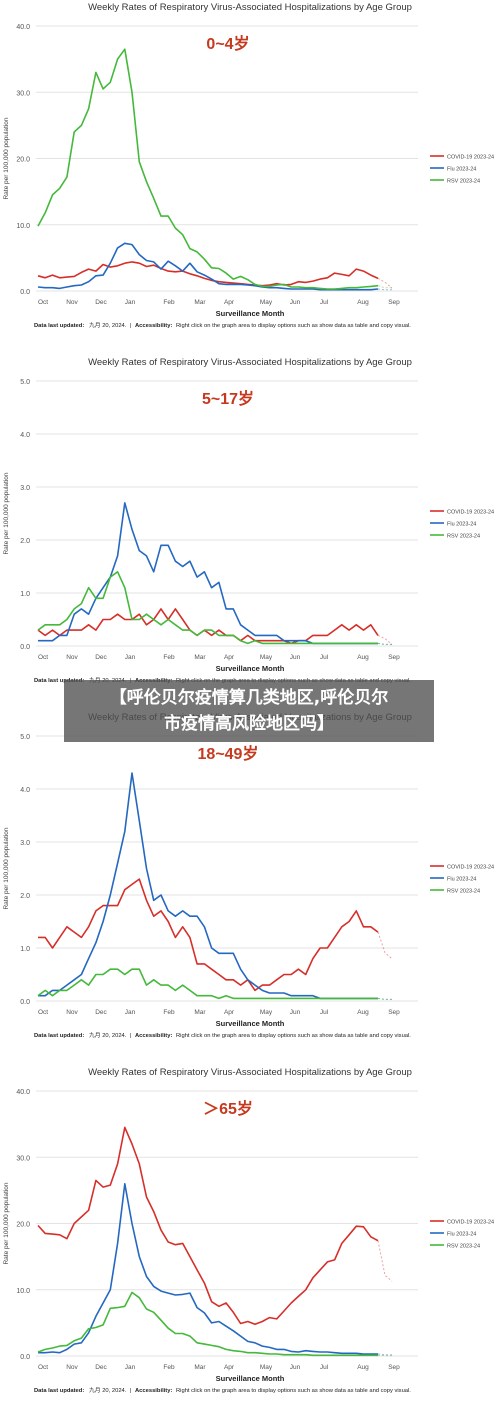 The image size is (500, 1422). Describe the element at coordinates (25, 737) in the screenshot. I see `y-tick-label: 5.0` at that location.